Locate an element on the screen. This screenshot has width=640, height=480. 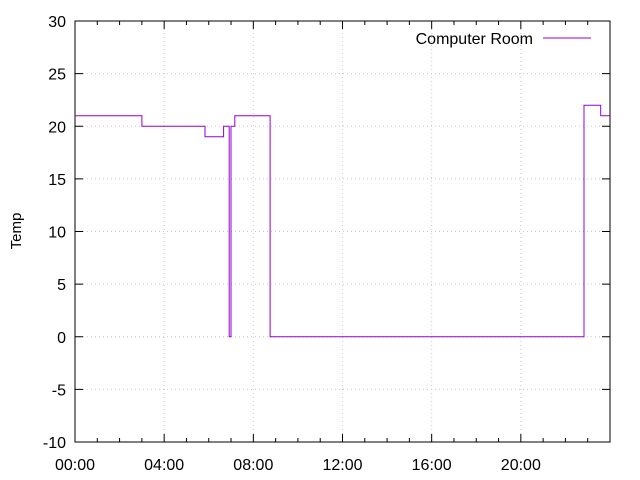
x-tick-label: 08:00 is located at coordinates (253, 465).